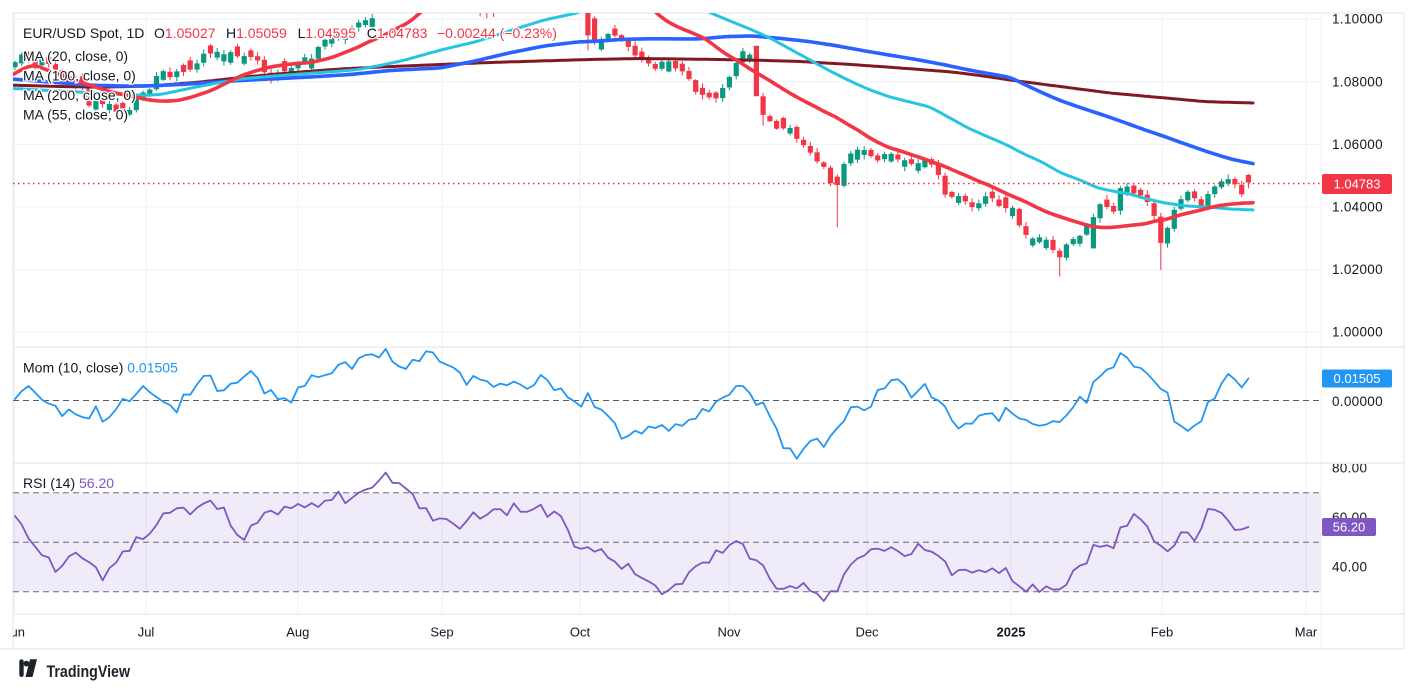  Describe the element at coordinates (1357, 19) in the screenshot. I see `svg-text: 1.10000` at that location.